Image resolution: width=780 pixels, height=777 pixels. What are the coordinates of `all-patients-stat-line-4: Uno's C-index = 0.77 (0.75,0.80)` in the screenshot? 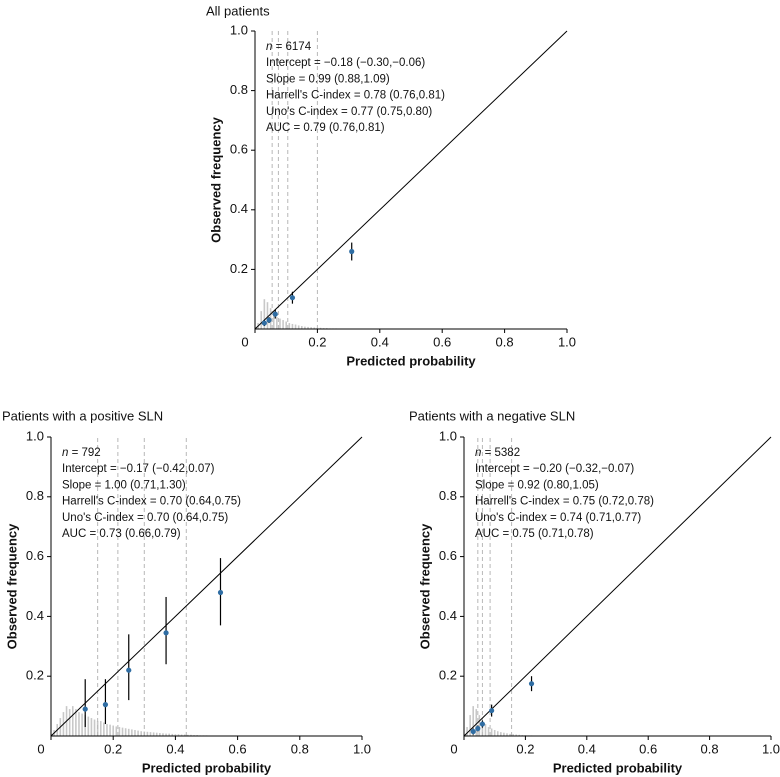 It's located at (349, 112).